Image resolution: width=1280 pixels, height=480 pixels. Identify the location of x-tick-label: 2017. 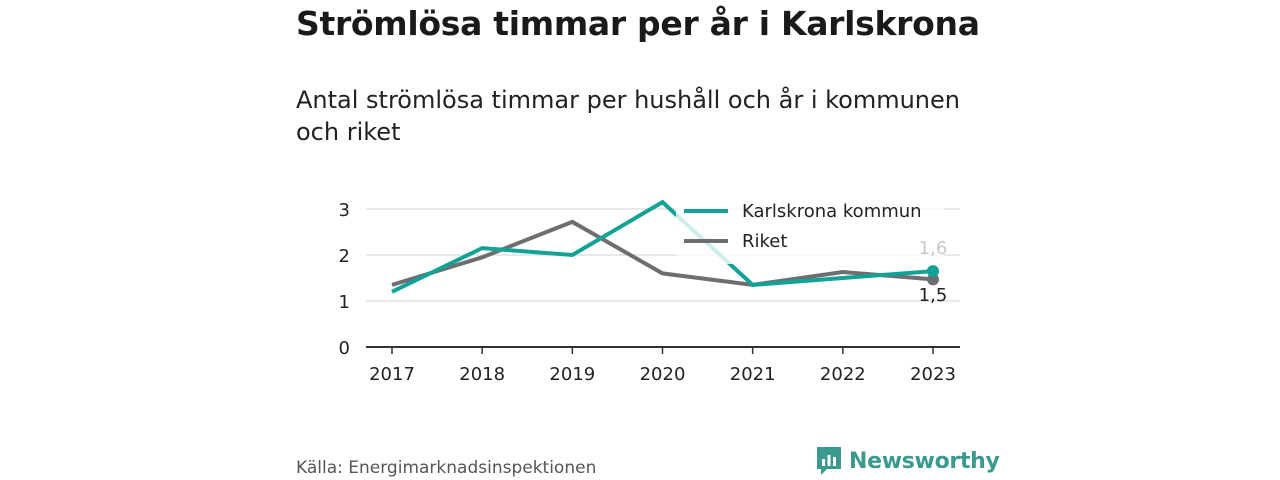
(392, 374).